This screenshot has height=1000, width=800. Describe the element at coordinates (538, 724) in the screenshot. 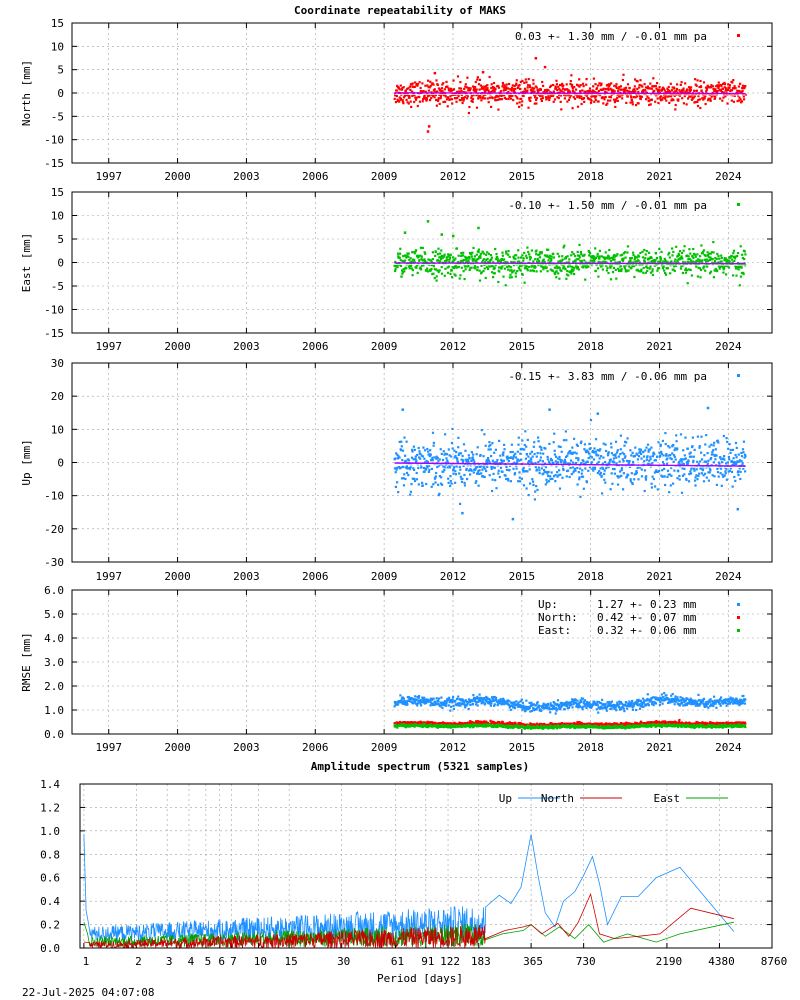

I see `rmse-point-north` at that location.